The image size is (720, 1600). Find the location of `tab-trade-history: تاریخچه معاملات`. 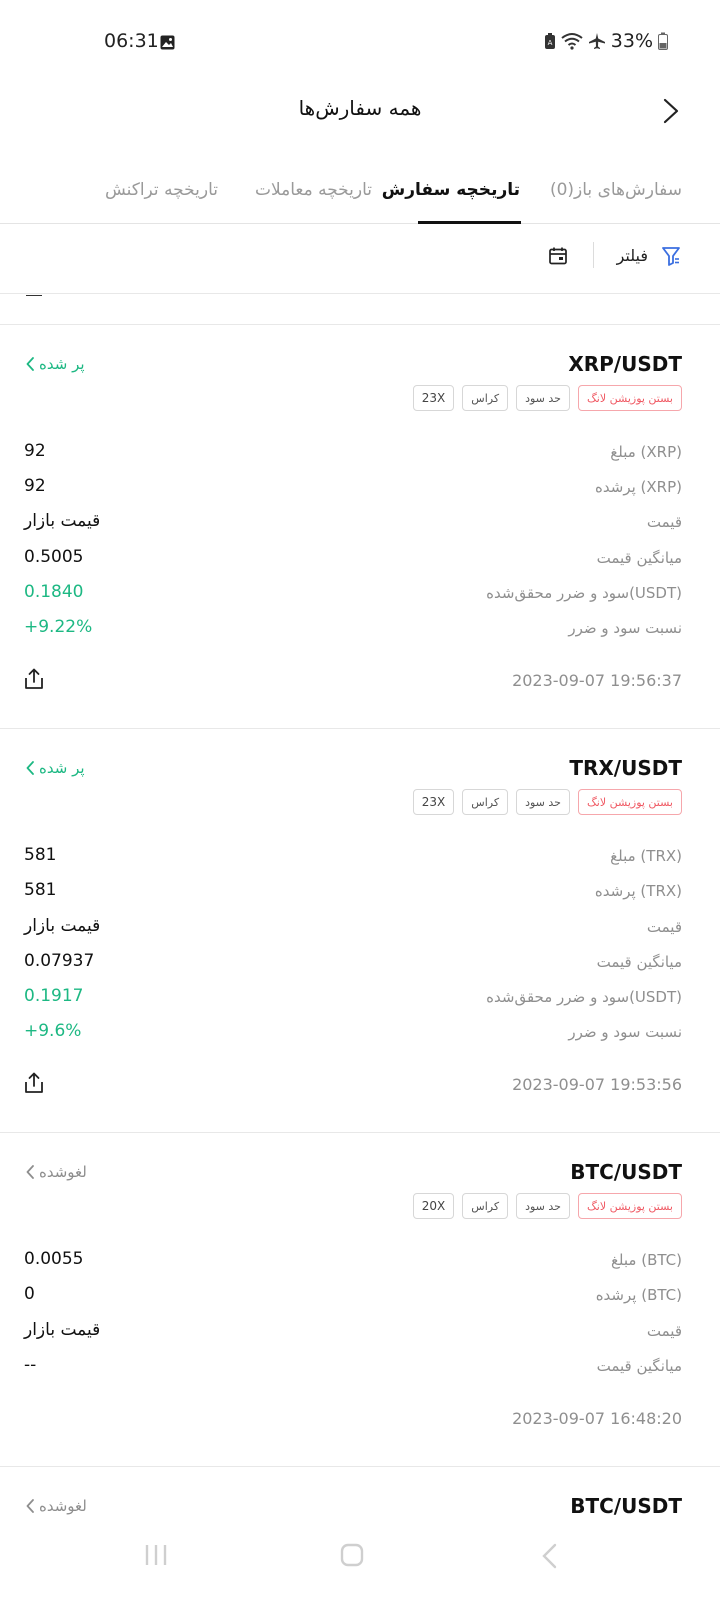

tab-trade-history: تاریخچه معاملات is located at coordinates (313, 190).